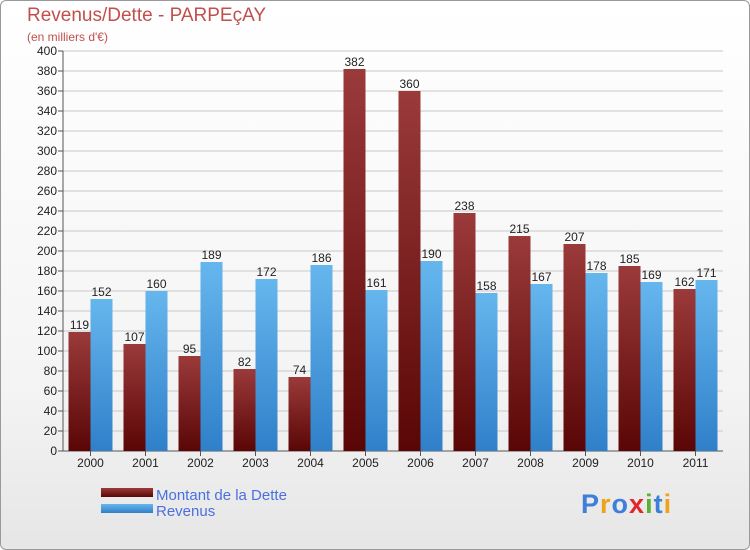 The image size is (750, 550). What do you see at coordinates (134, 337) in the screenshot?
I see `debt-value-label: 107` at bounding box center [134, 337].